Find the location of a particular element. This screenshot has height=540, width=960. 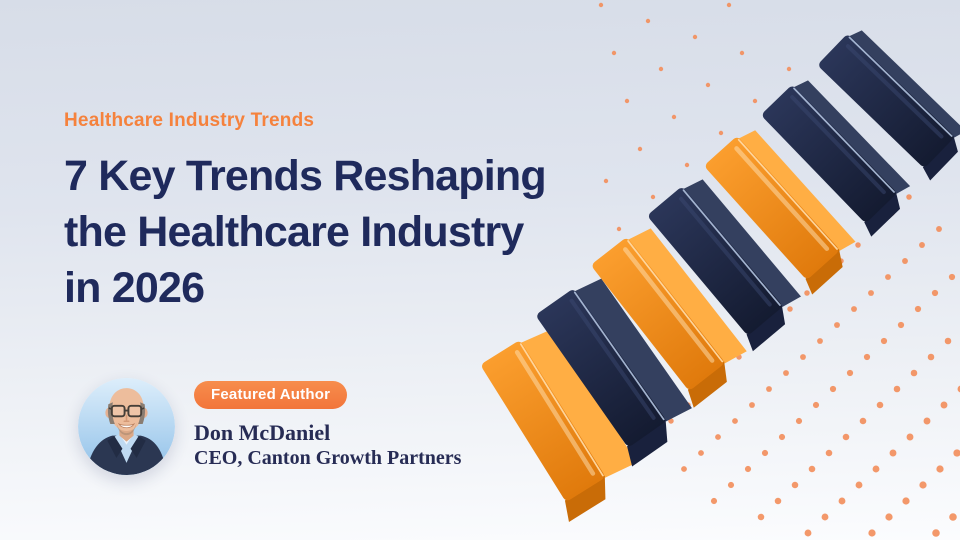

featured-author-badge: Featured Author is located at coordinates (271, 395).